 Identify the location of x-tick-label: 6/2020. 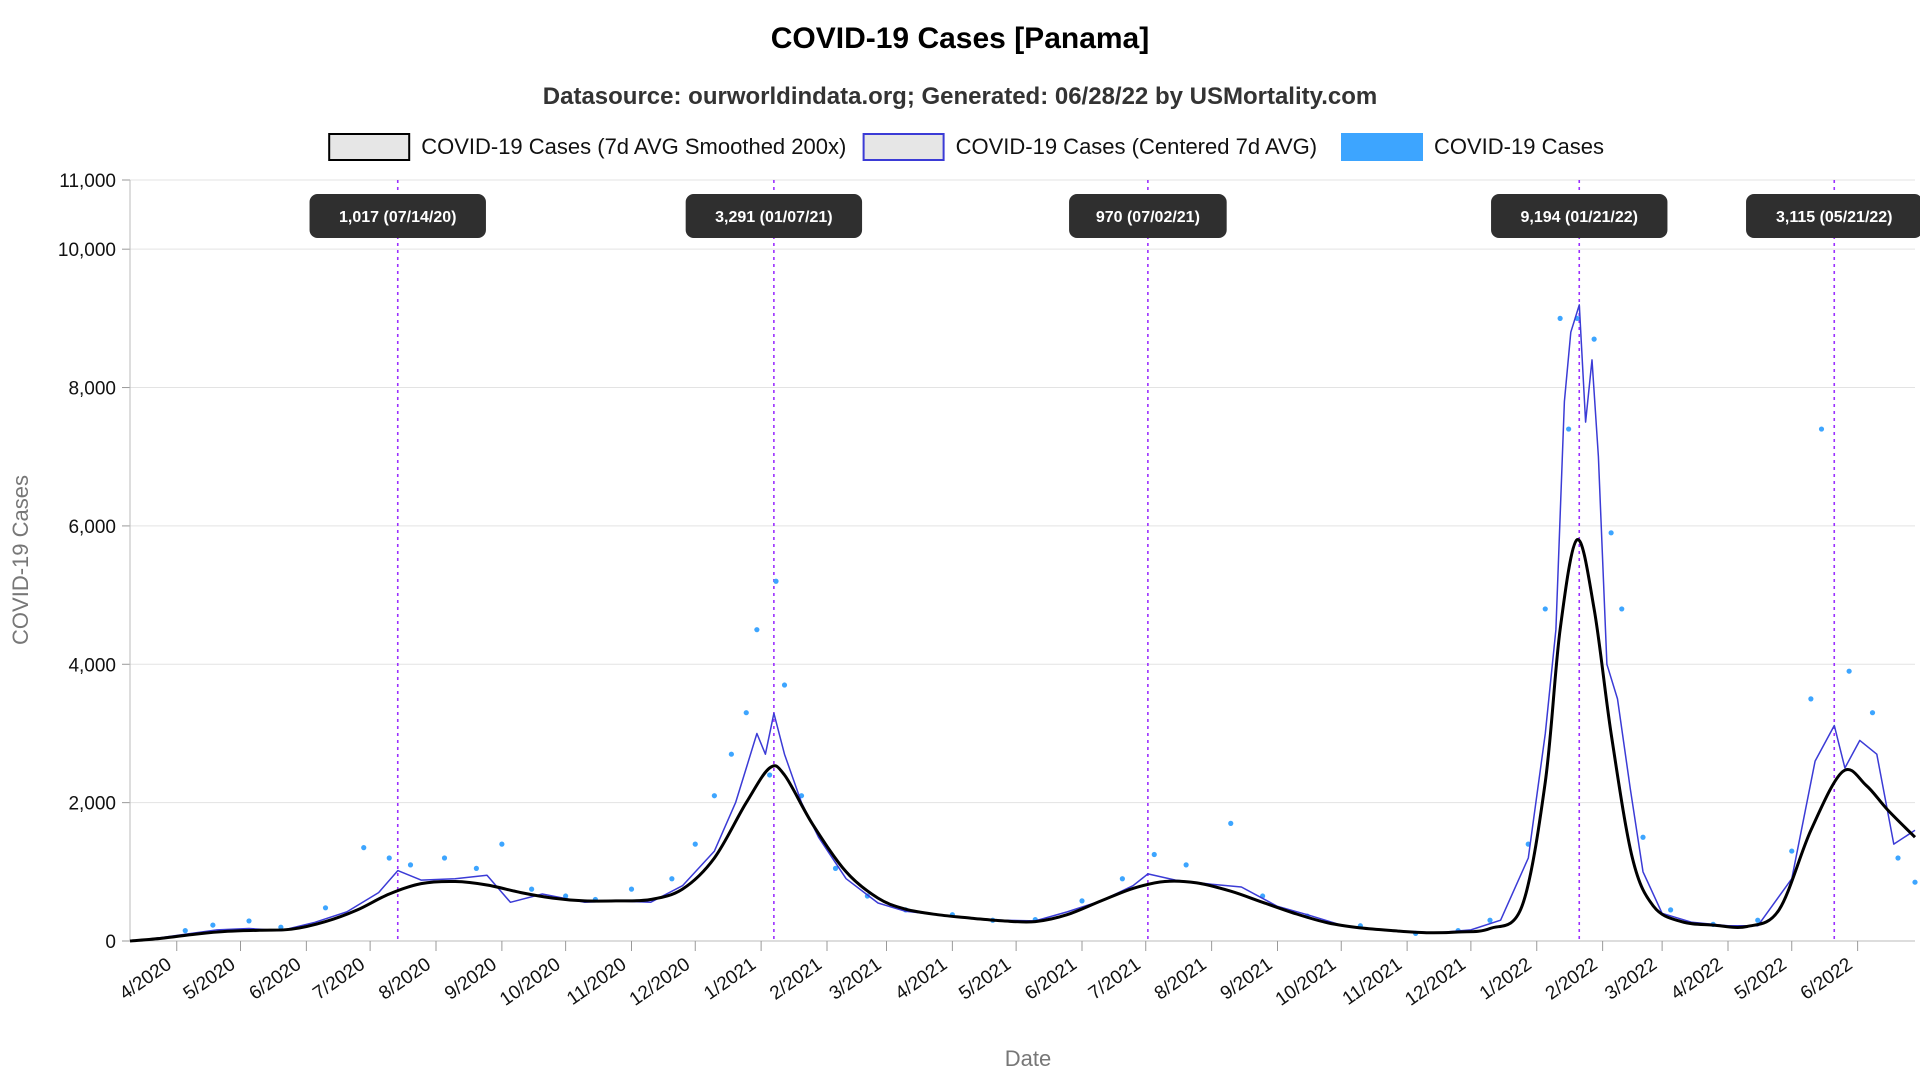
(276, 979).